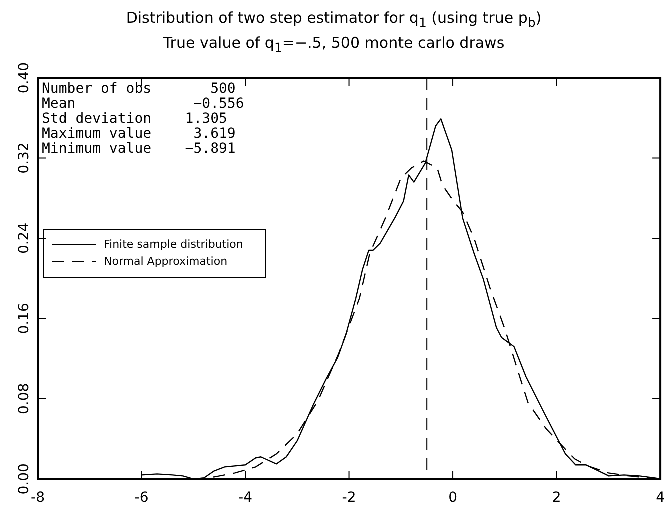  What do you see at coordinates (453, 498) in the screenshot?
I see `x-tick-label: 0` at bounding box center [453, 498].